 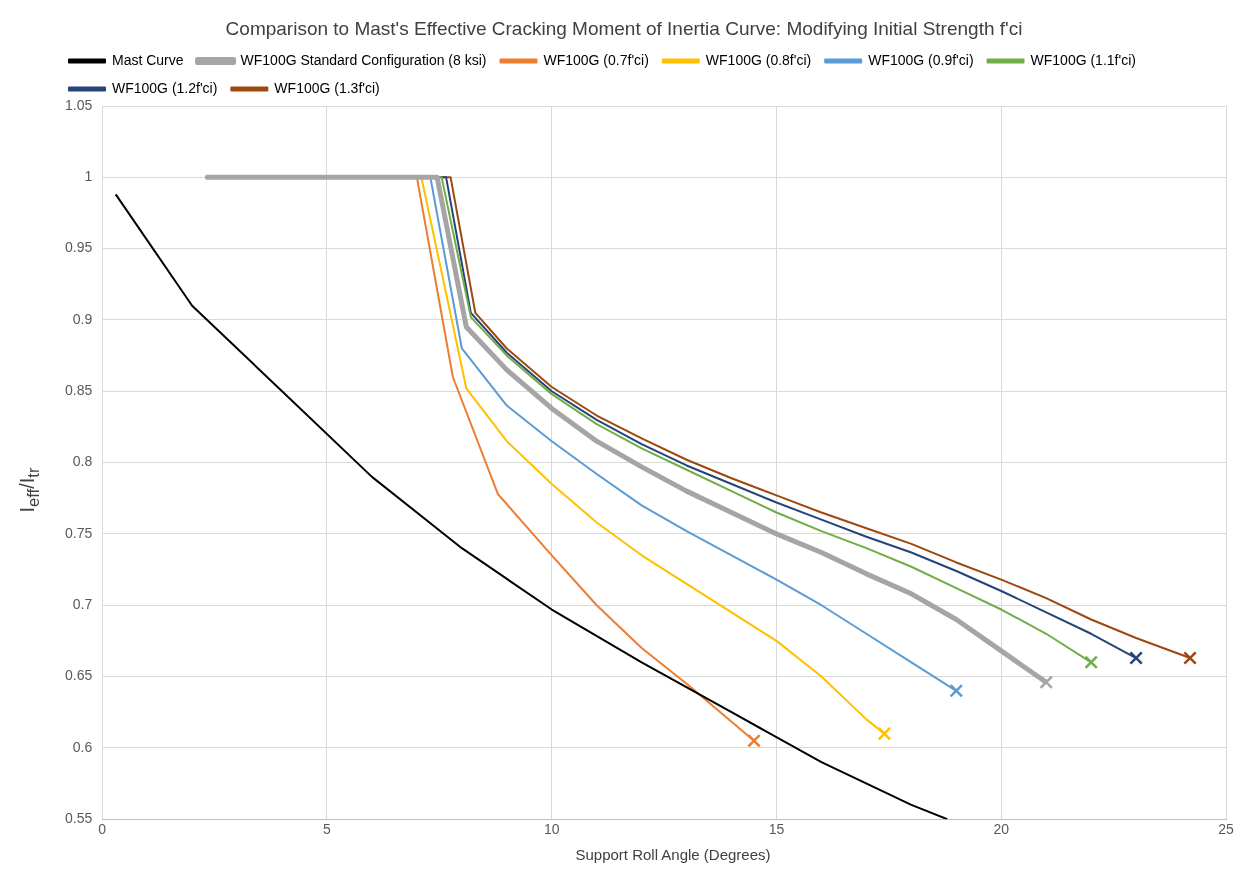 I want to click on y-tick-label: 0.55, so click(x=79, y=818).